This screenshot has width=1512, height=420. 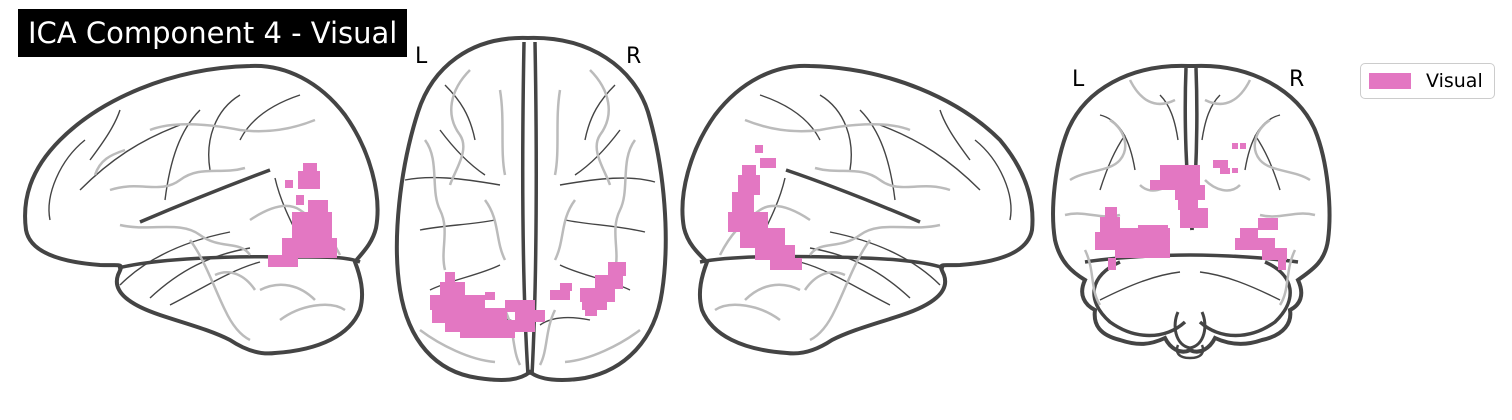 What do you see at coordinates (1390, 81) in the screenshot?
I see `legend-swatch-visual` at bounding box center [1390, 81].